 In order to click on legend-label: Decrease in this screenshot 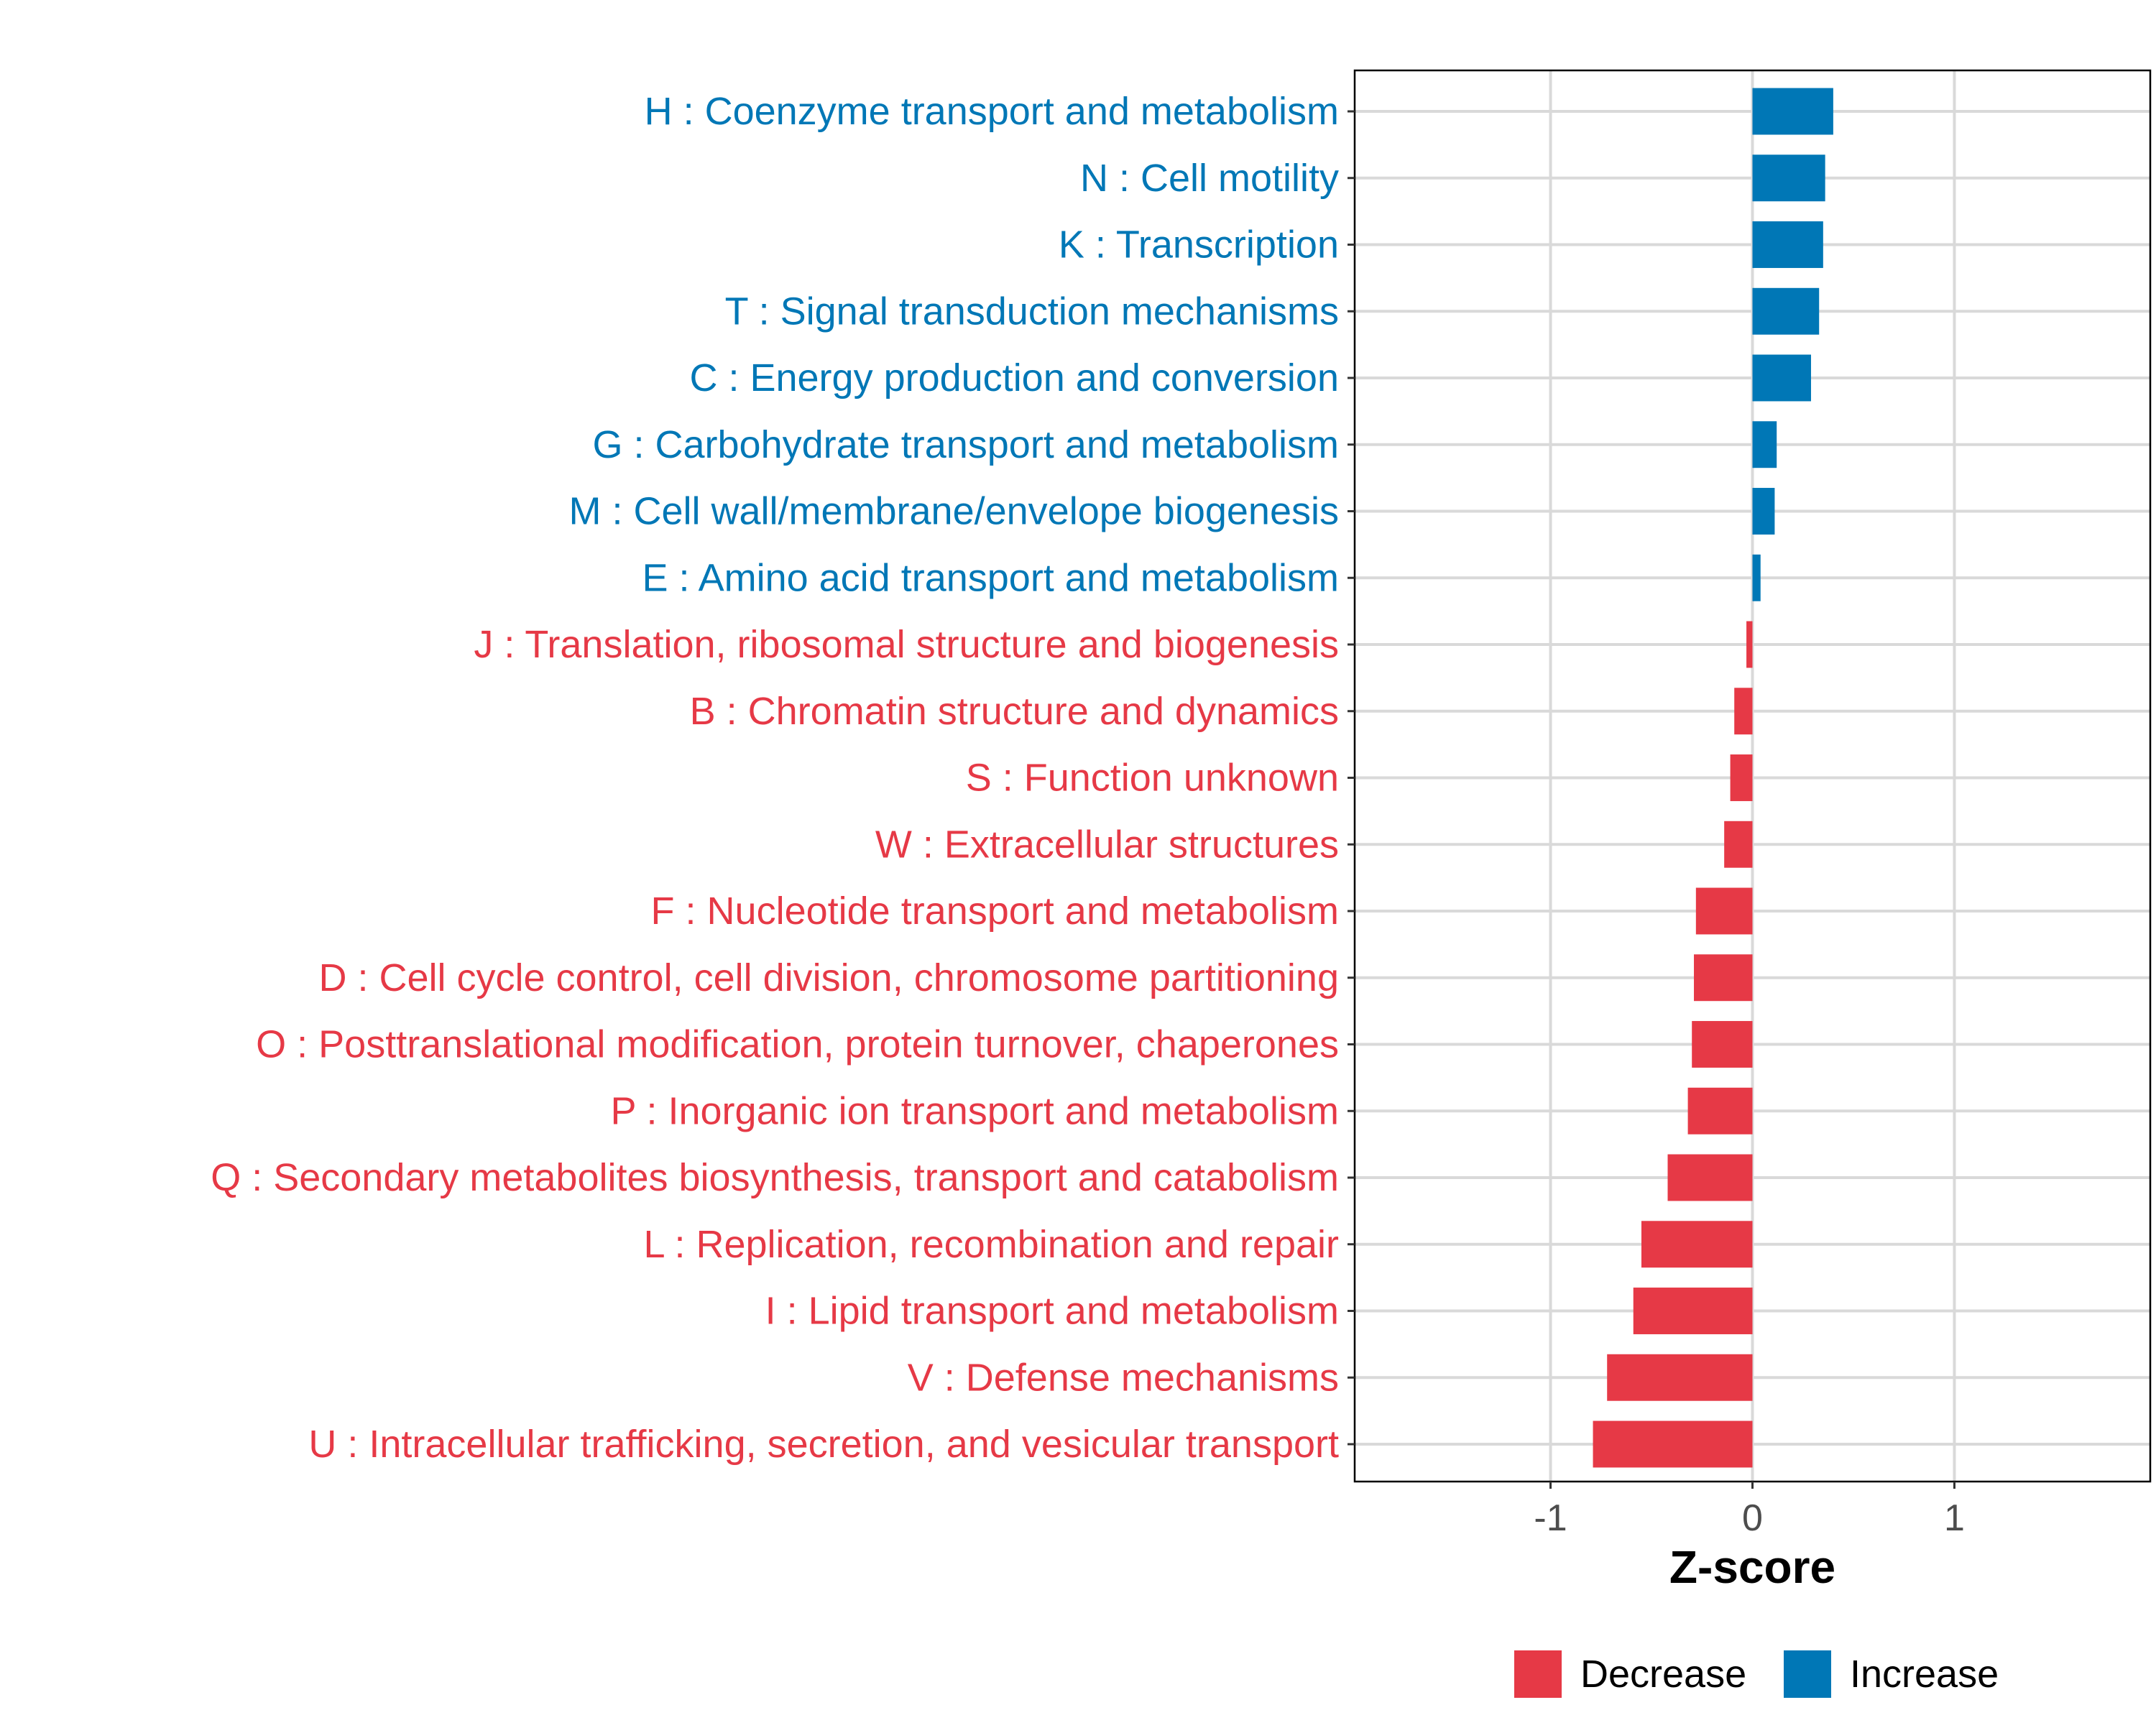, I will do `click(1663, 1675)`.